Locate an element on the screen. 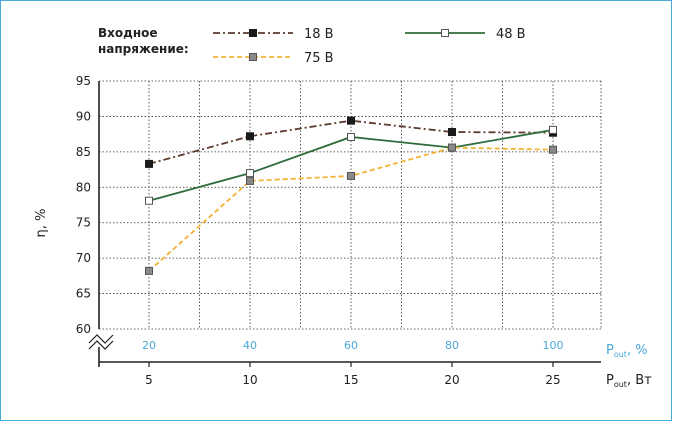  x-tick-label: 25 is located at coordinates (552, 380).